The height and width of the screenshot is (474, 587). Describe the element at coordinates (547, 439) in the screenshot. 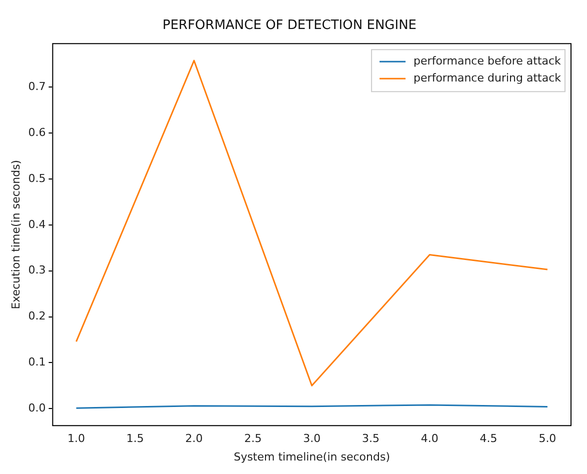

I see `x-tick-label: 5.0` at that location.